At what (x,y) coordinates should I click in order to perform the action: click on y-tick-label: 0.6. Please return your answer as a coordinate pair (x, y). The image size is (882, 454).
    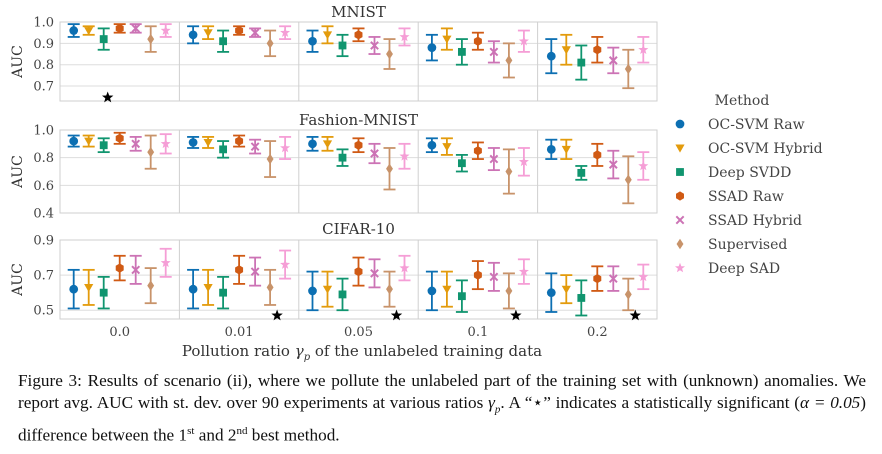
    Looking at the image, I should click on (43, 186).